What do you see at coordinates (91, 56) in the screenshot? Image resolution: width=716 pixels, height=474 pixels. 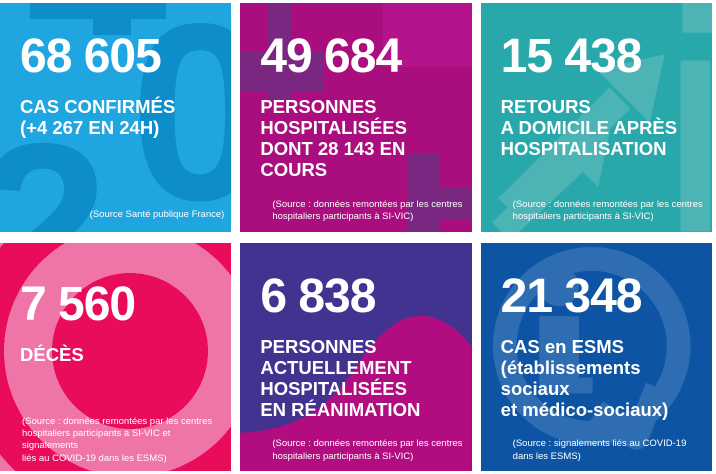 I see `stat-number: 68 605` at bounding box center [91, 56].